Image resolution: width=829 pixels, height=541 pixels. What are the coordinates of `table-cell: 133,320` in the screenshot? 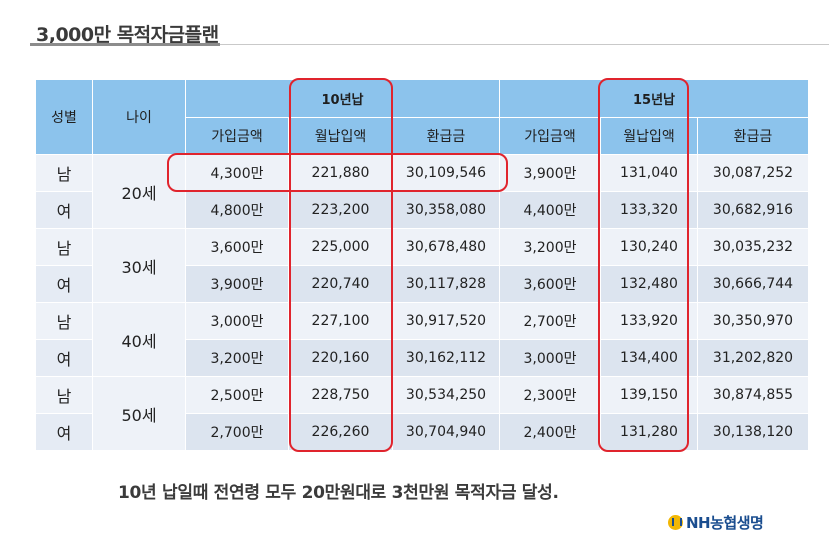 It's located at (649, 210).